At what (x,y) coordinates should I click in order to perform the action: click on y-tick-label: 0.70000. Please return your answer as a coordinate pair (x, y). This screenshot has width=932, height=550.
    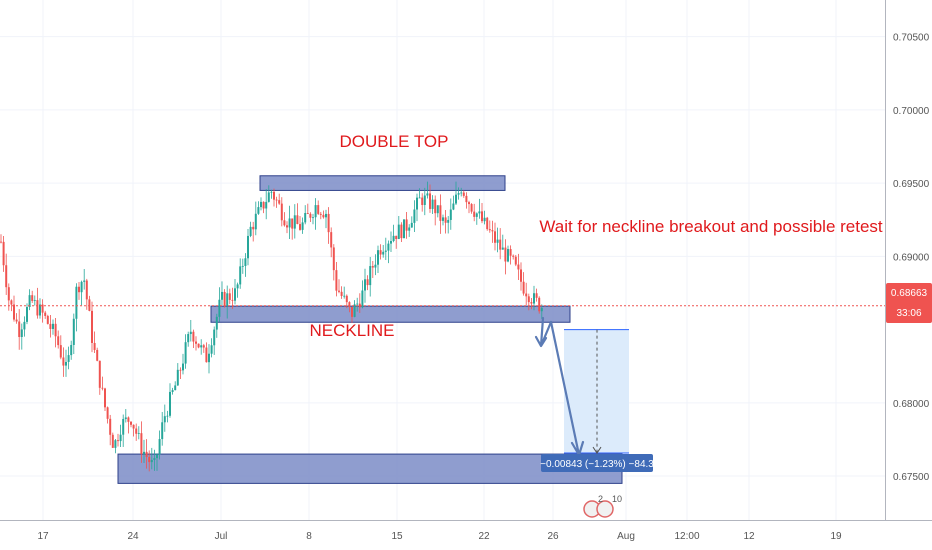
    Looking at the image, I should click on (911, 111).